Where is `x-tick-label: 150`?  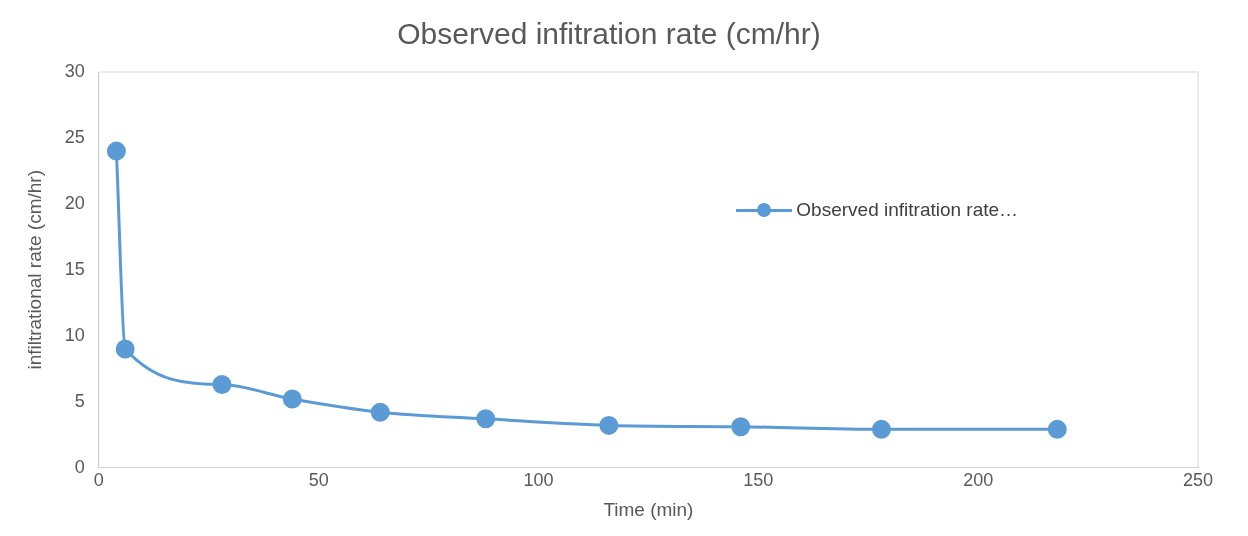
x-tick-label: 150 is located at coordinates (758, 480).